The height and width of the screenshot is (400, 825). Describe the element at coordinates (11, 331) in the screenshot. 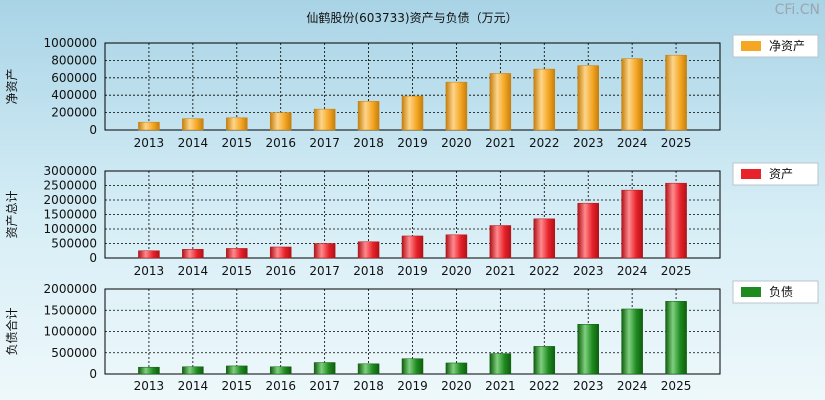

I see `y-axis-label: 负债合计` at that location.